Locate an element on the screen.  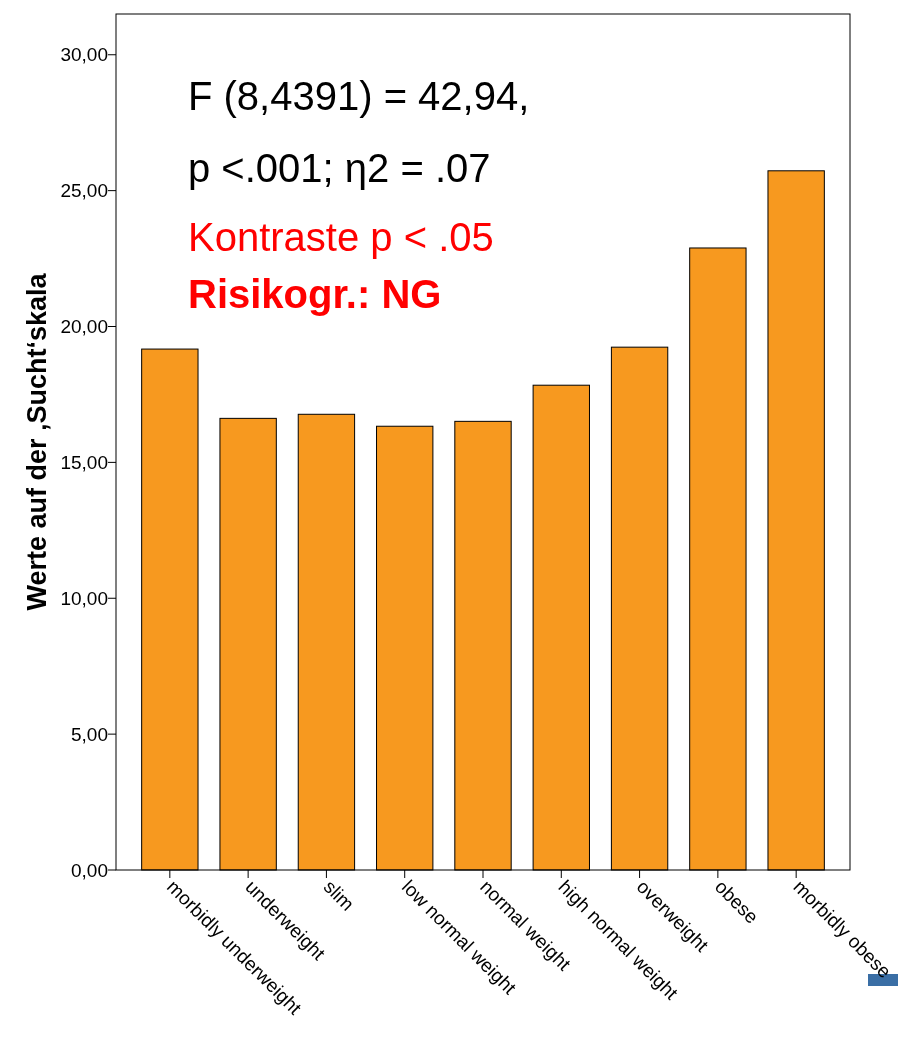
annotation: Risikogr.: NG is located at coordinates (315, 294).